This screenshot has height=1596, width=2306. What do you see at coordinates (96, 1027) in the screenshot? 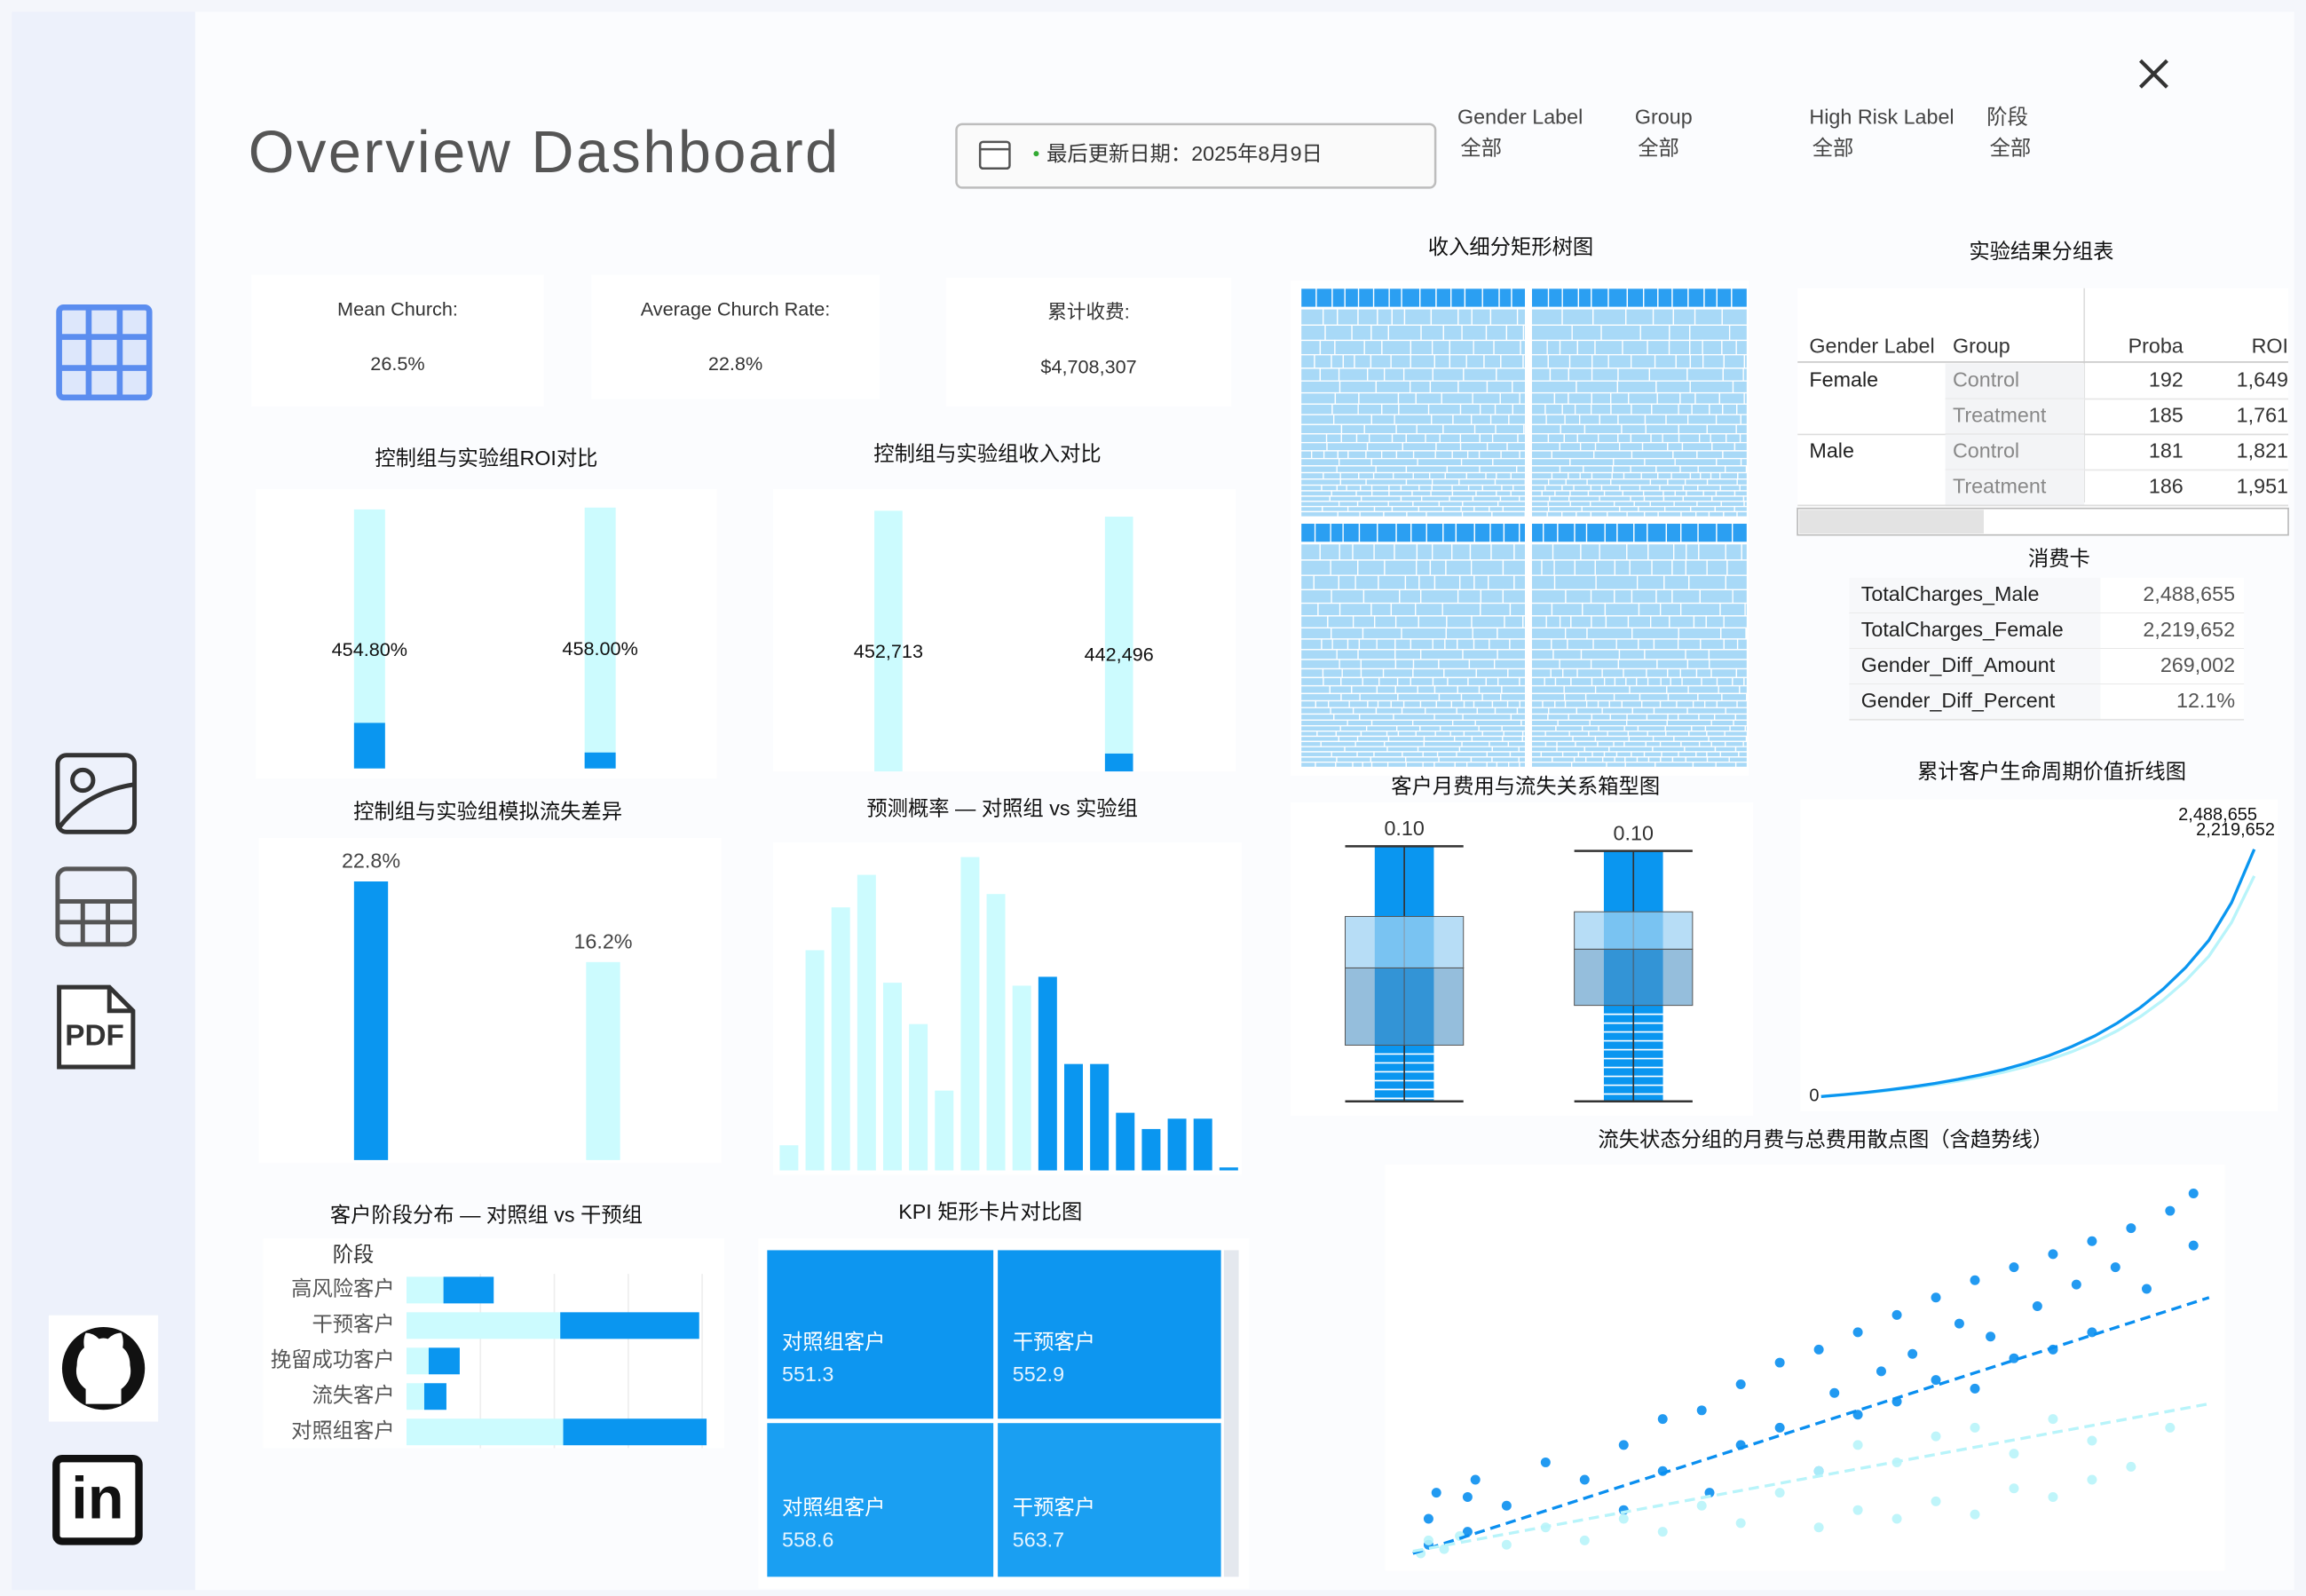
I see `pdf-icon: PDF` at bounding box center [96, 1027].